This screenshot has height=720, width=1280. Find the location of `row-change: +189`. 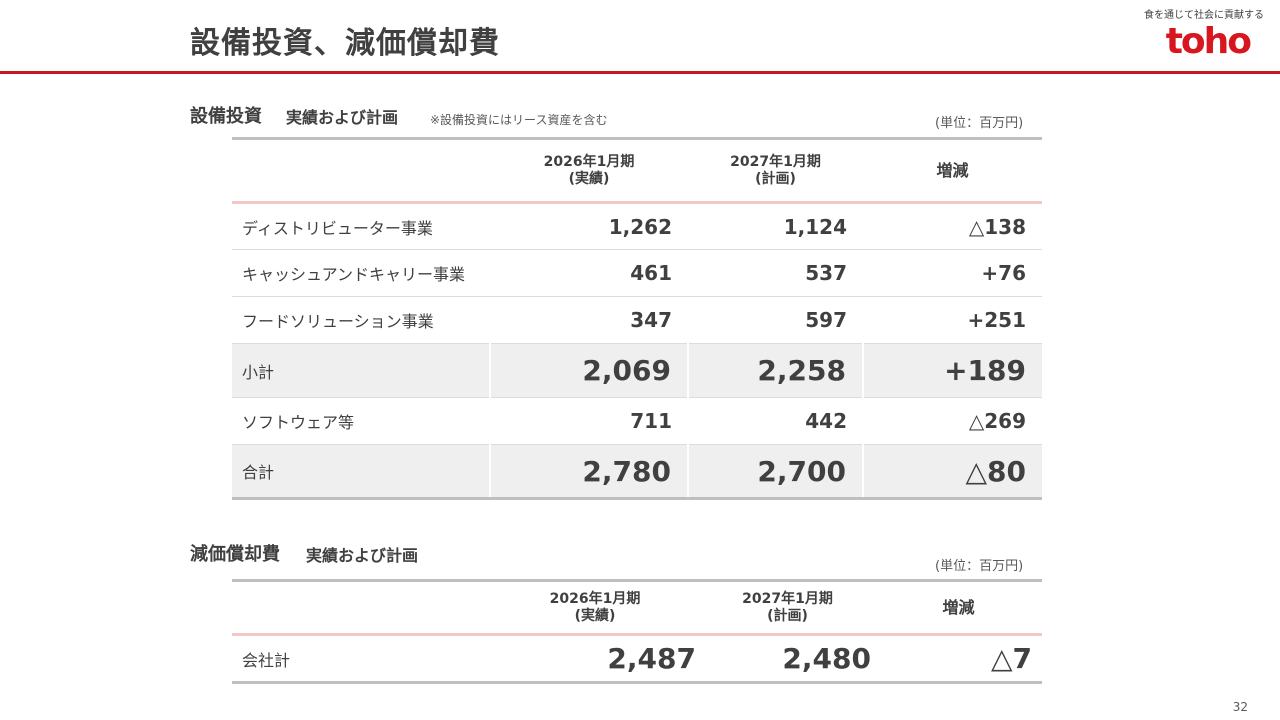

row-change: +189 is located at coordinates (952, 370).